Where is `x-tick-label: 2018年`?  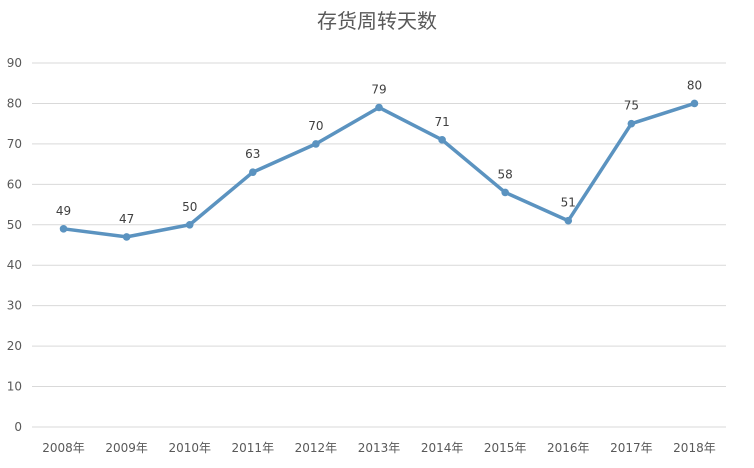 x-tick-label: 2018年 is located at coordinates (694, 448).